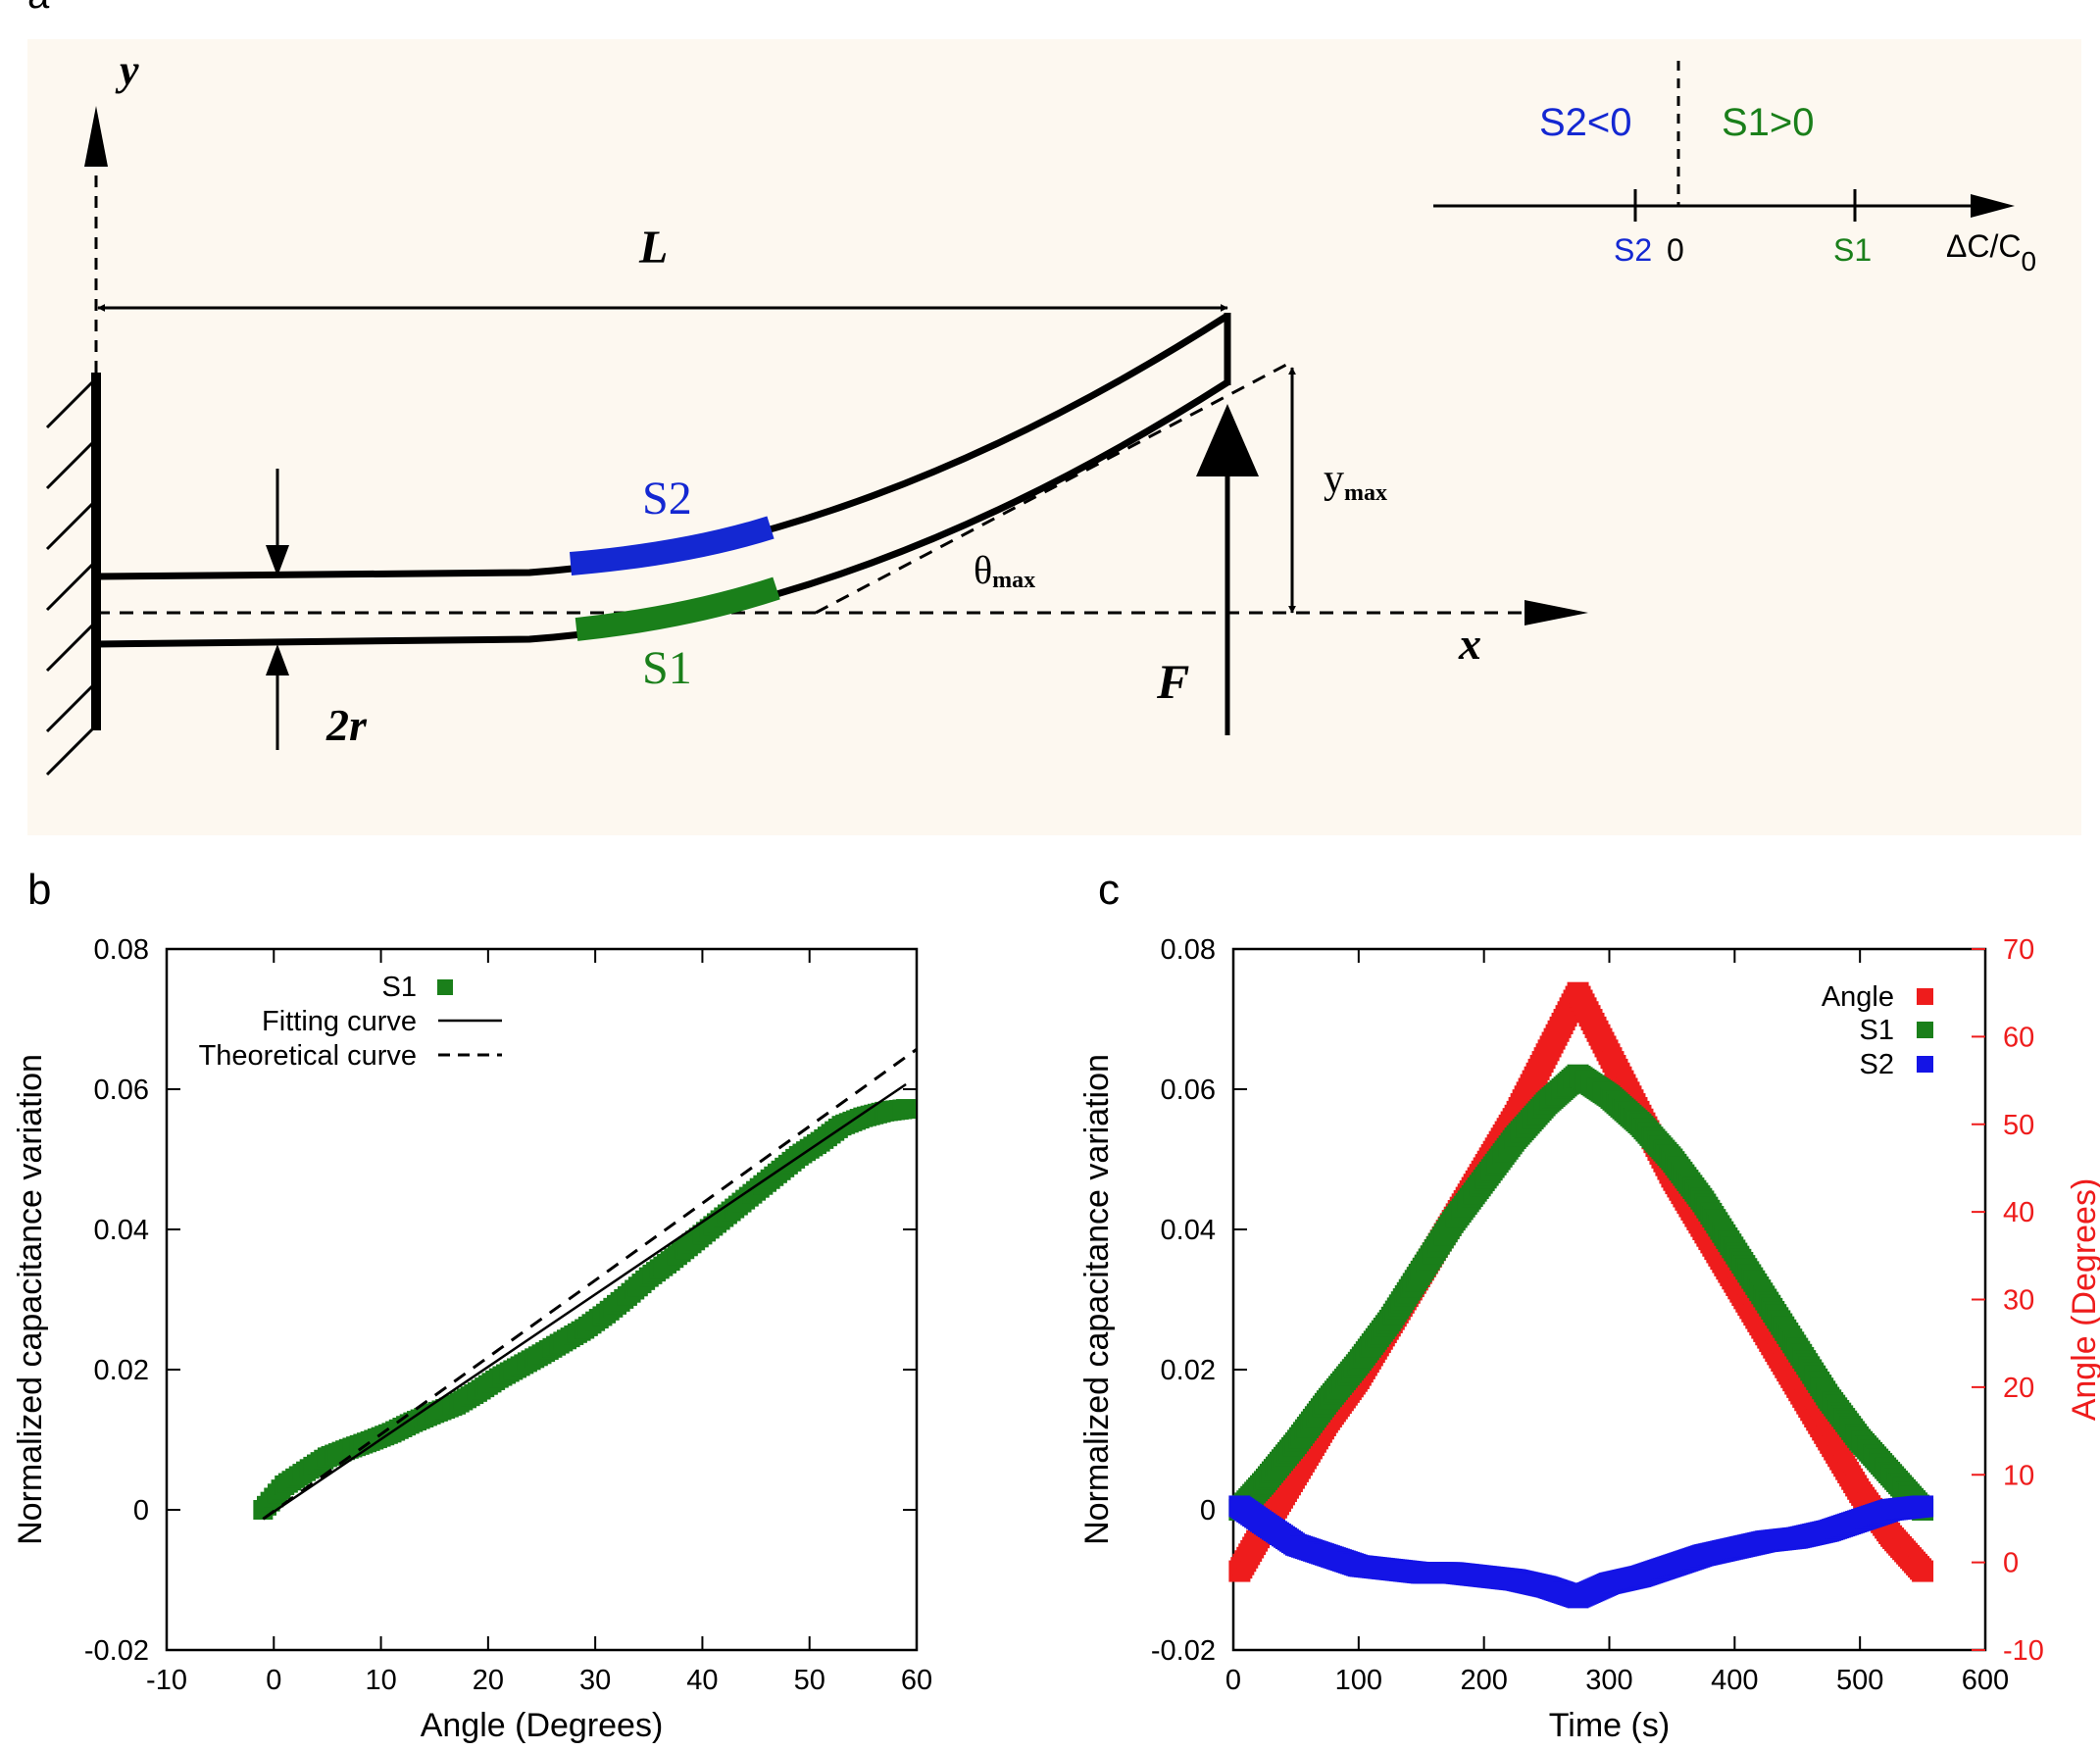  What do you see at coordinates (127, 70) in the screenshot?
I see `y-axis-label: y` at bounding box center [127, 70].